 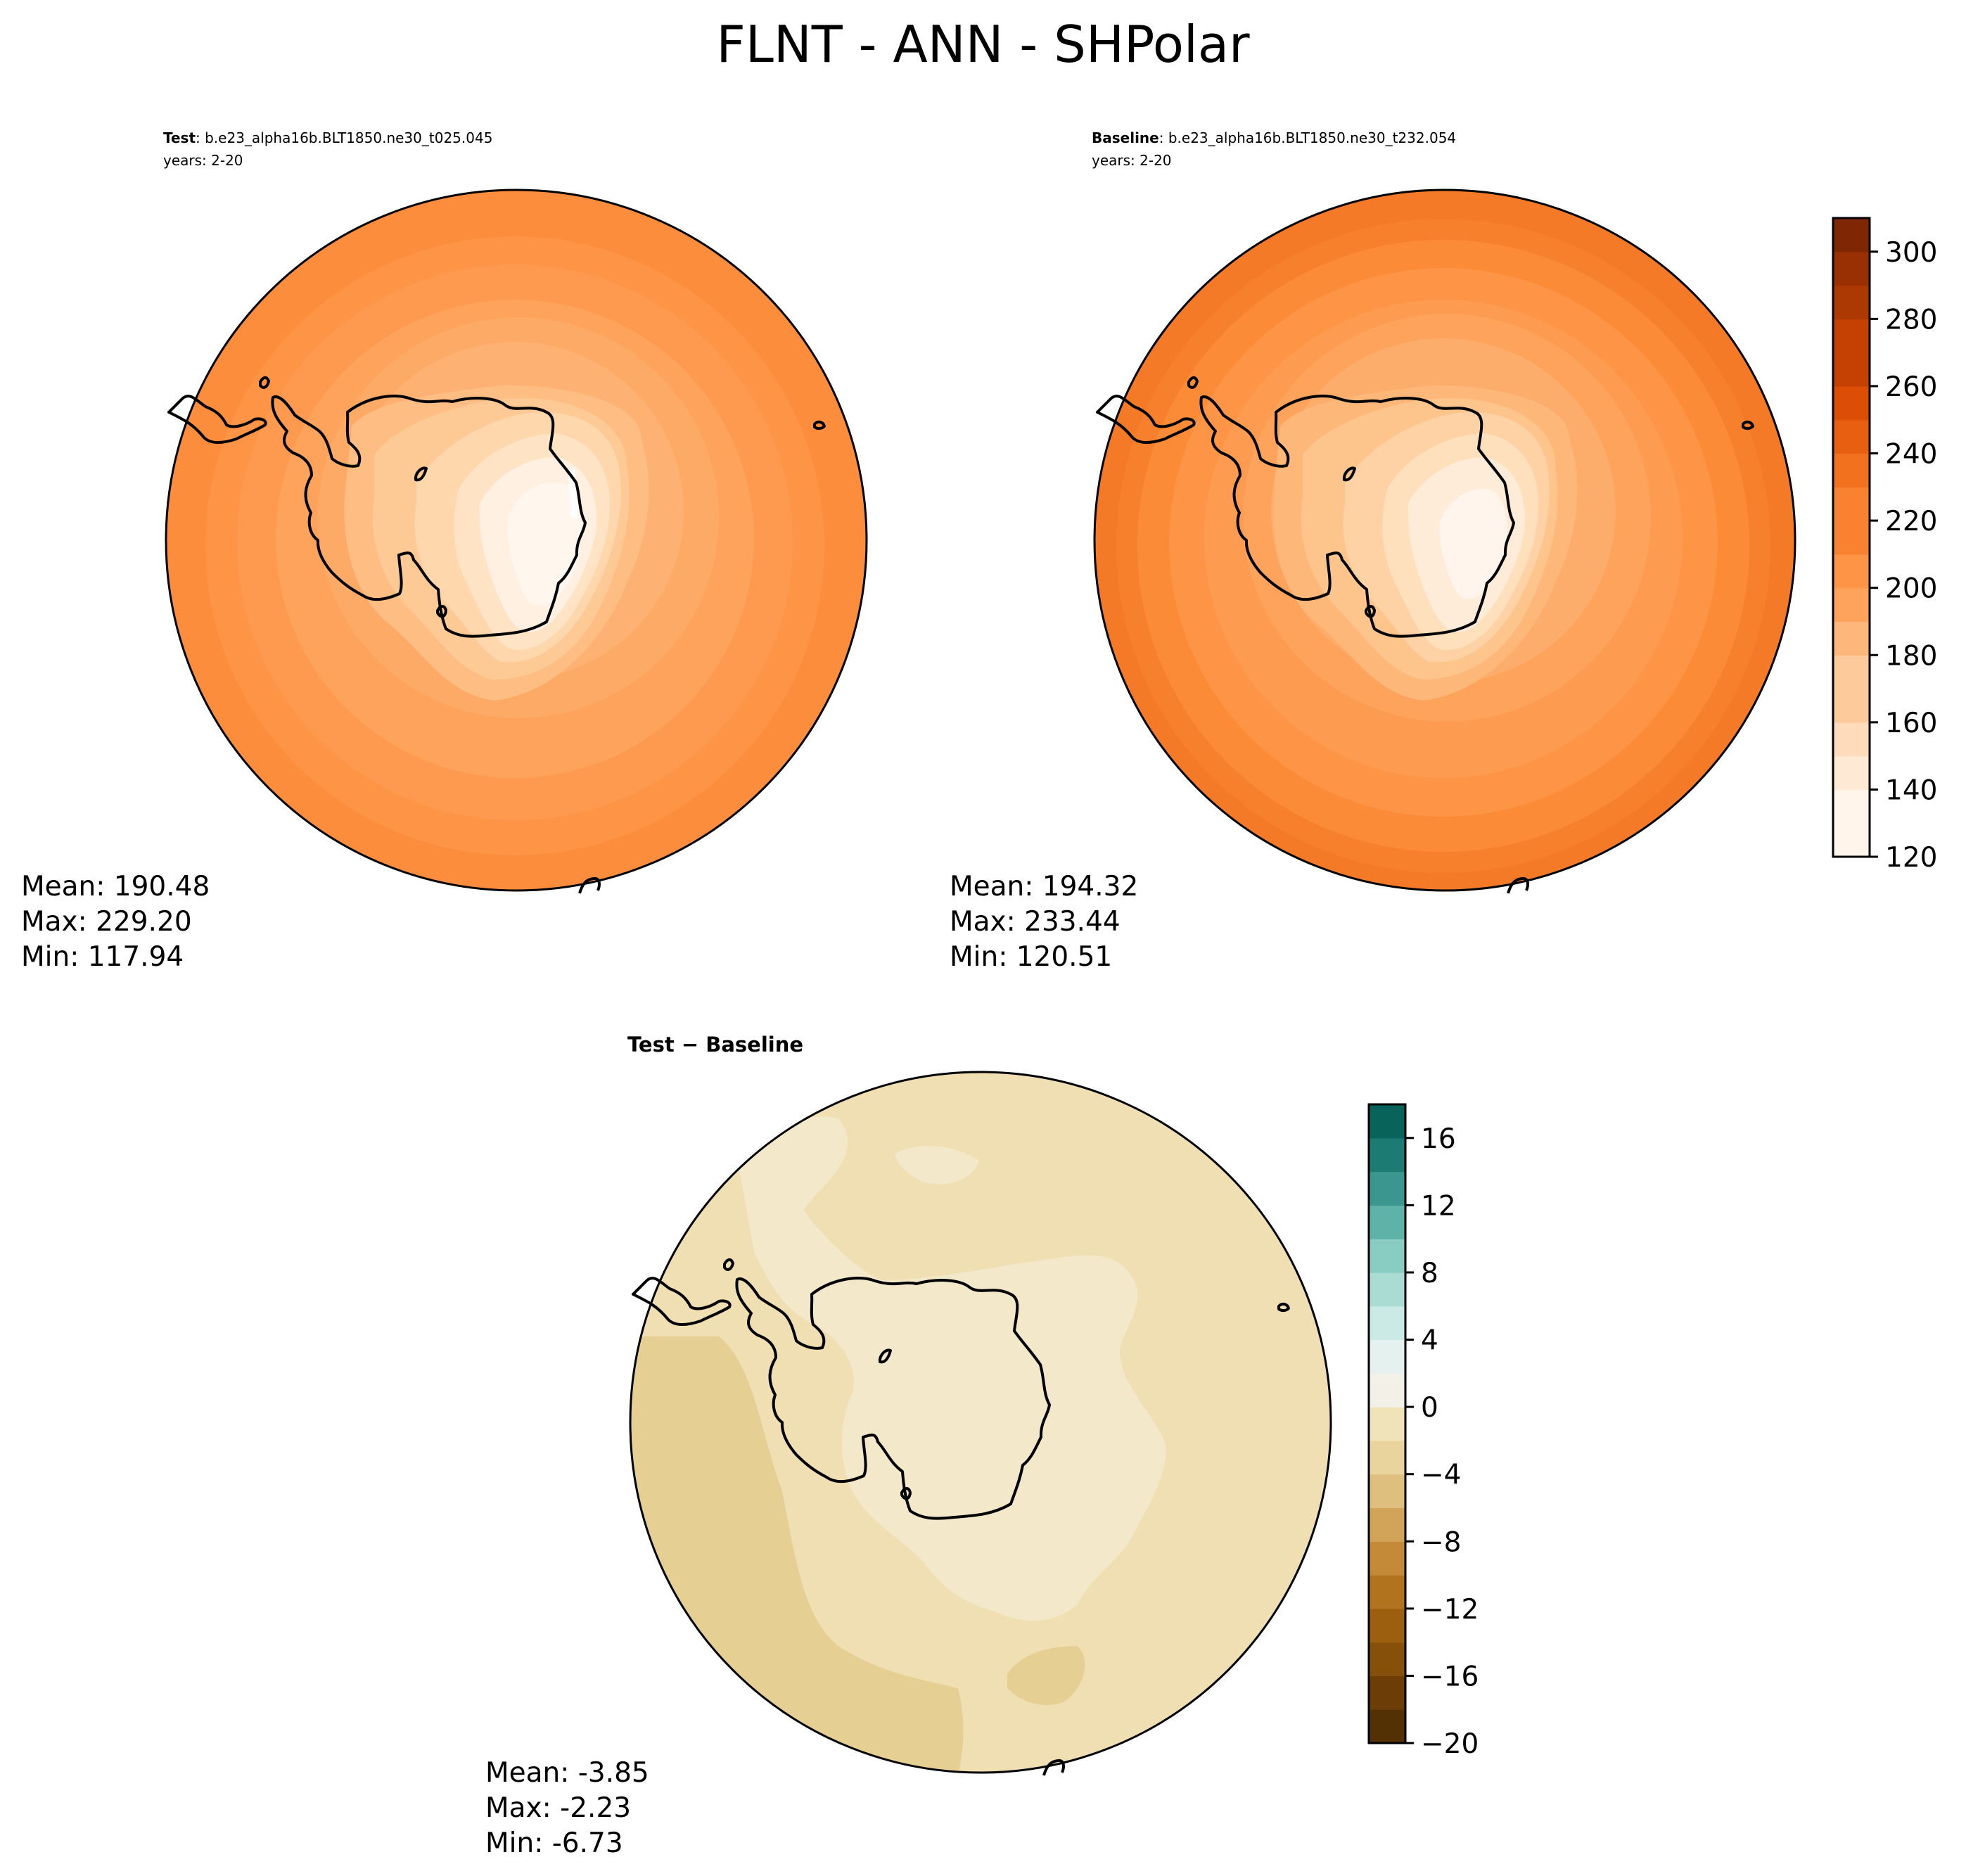 What do you see at coordinates (1441, 1542) in the screenshot?
I see `diff-colorbar-tick-label: −8` at bounding box center [1441, 1542].